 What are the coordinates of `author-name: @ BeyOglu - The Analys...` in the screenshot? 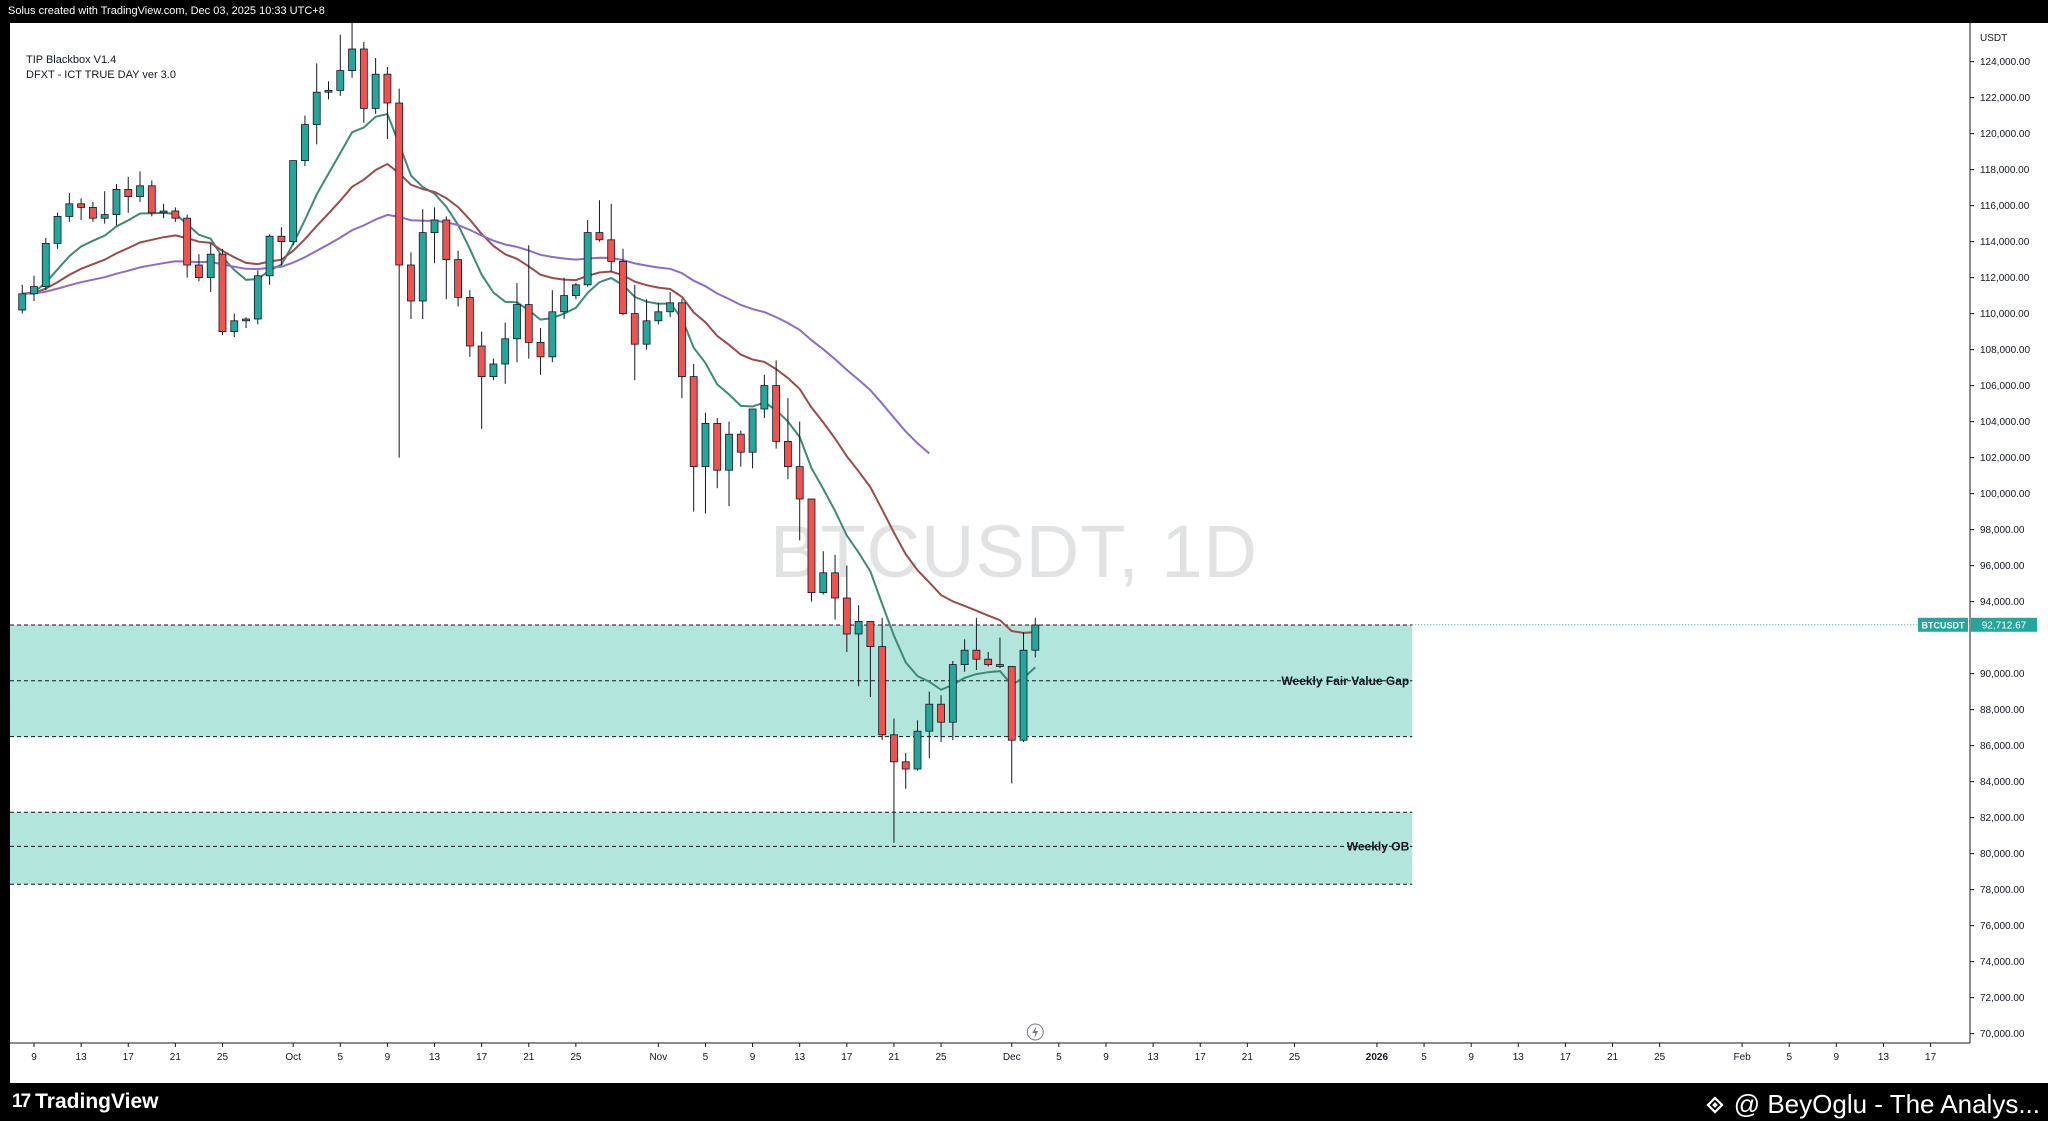 It's located at (1886, 1104).